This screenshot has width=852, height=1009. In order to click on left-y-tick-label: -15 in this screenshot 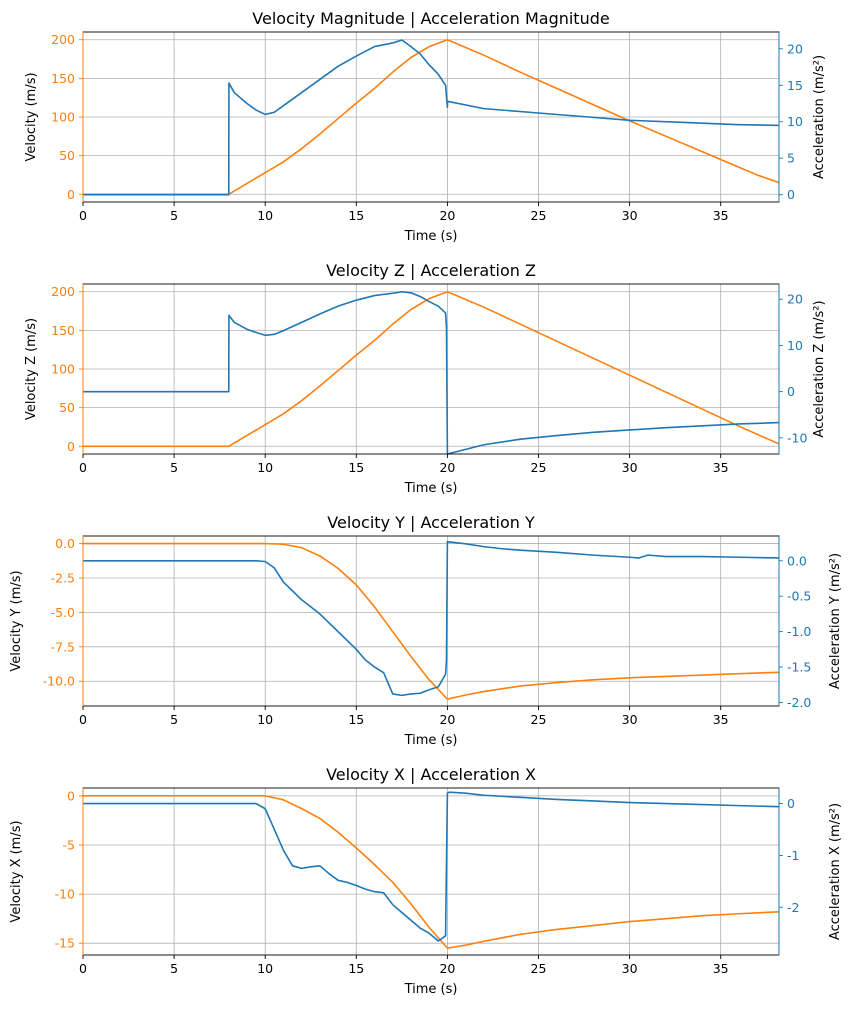, I will do `click(65, 943)`.